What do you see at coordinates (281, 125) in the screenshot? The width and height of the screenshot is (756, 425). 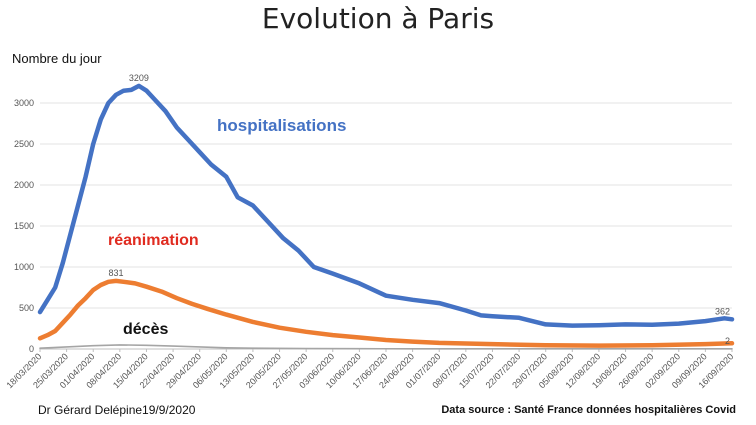 I see `series-label-hospitalisations: hospitalisations` at bounding box center [281, 125].